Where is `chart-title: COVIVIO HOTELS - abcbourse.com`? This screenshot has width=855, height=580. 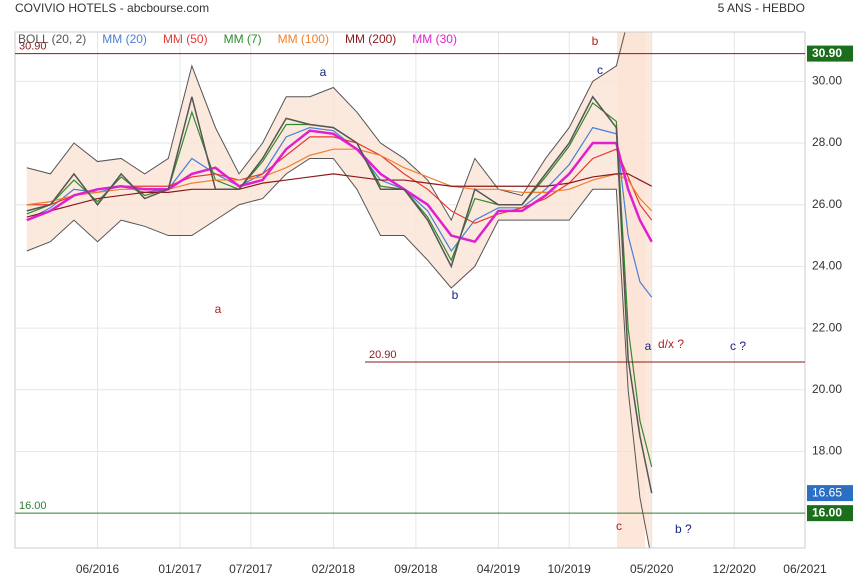 chart-title: COVIVIO HOTELS - abcbourse.com is located at coordinates (112, 8).